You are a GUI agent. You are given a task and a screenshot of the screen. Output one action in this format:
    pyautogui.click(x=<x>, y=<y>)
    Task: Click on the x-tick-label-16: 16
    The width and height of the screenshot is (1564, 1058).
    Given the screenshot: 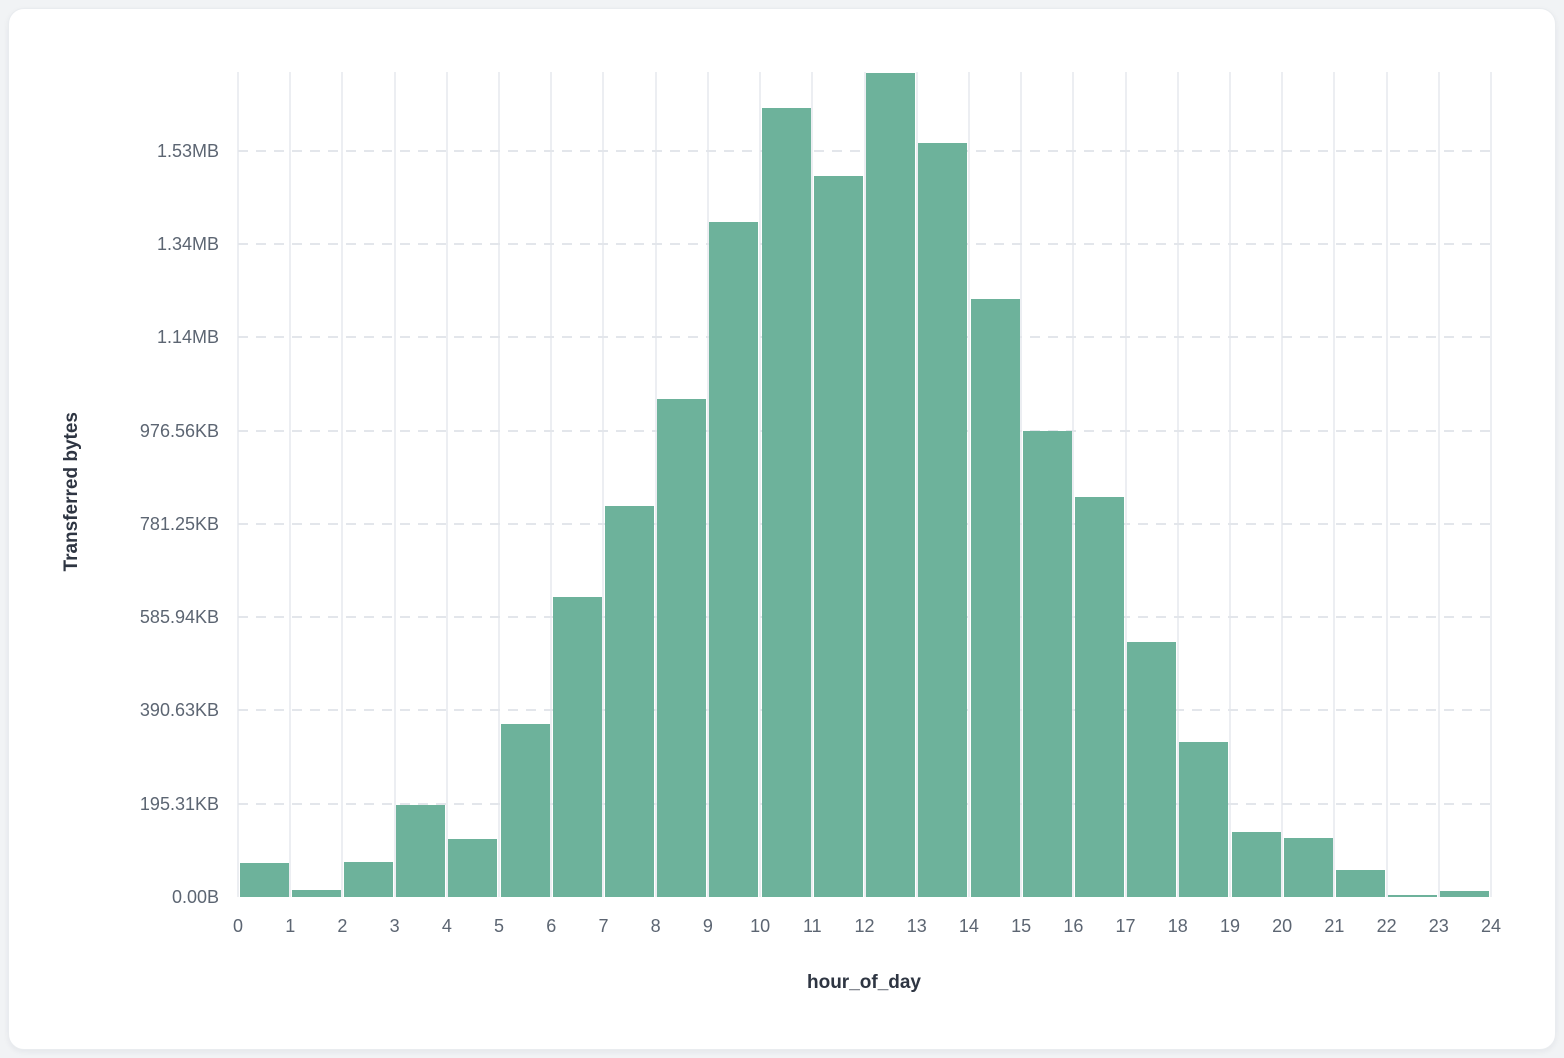 What is the action you would take?
    pyautogui.click(x=1073, y=926)
    